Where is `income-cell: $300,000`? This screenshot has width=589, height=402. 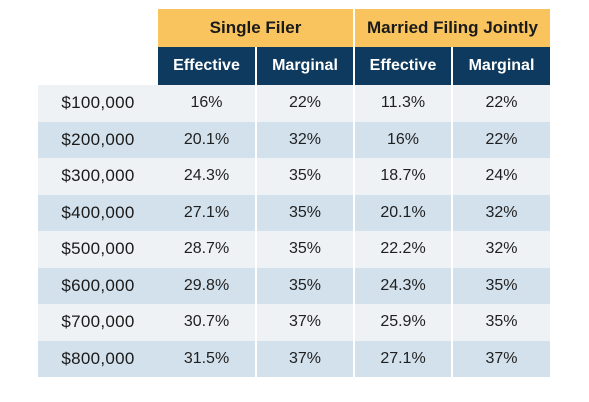 income-cell: $300,000 is located at coordinates (98, 176).